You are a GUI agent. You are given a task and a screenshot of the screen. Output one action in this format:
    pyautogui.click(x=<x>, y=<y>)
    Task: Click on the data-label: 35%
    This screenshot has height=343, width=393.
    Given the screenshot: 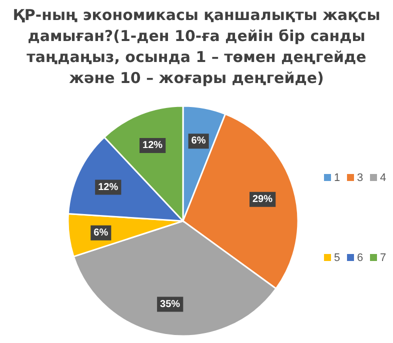 What is the action you would take?
    pyautogui.click(x=170, y=304)
    